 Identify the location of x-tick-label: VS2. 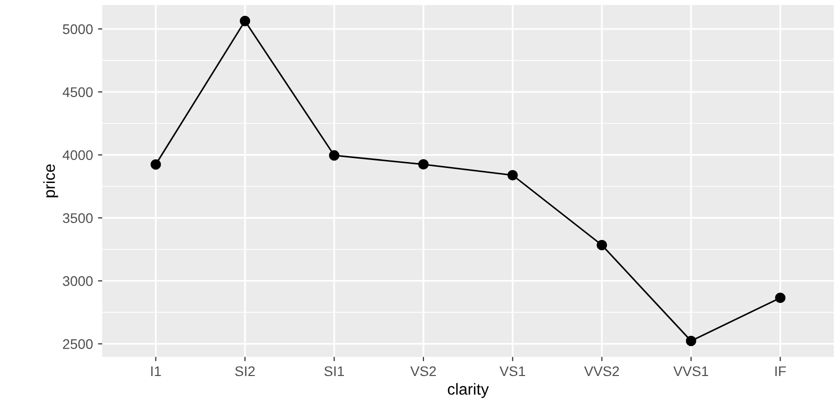
(423, 371).